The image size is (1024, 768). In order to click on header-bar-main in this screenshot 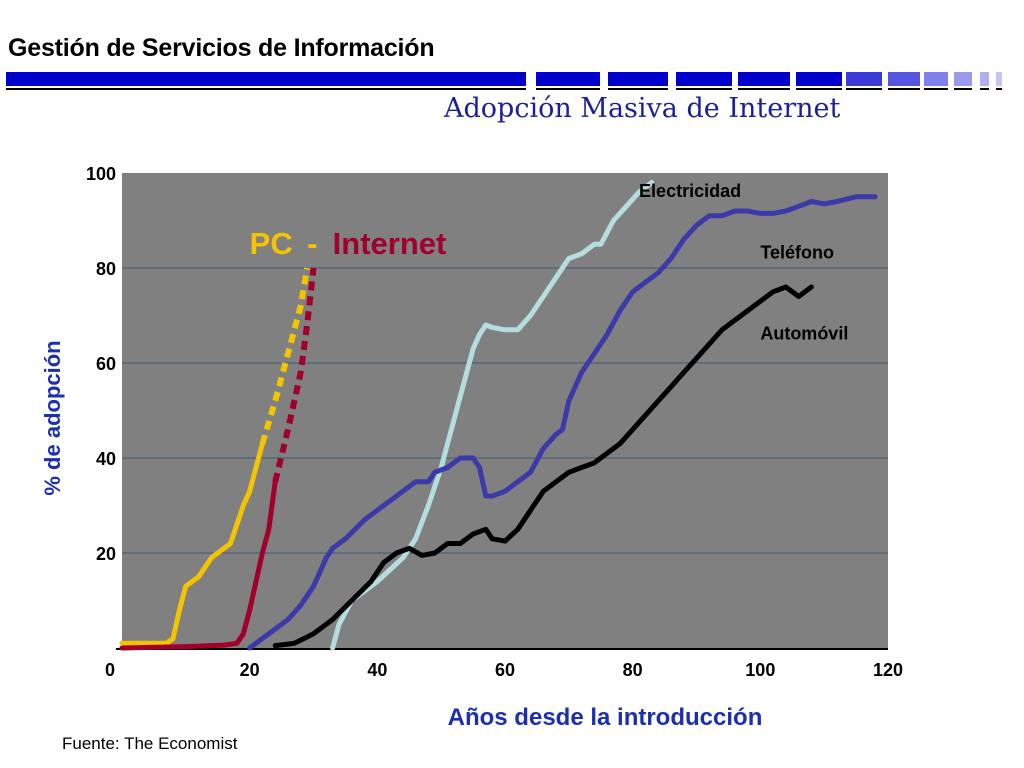, I will do `click(266, 79)`.